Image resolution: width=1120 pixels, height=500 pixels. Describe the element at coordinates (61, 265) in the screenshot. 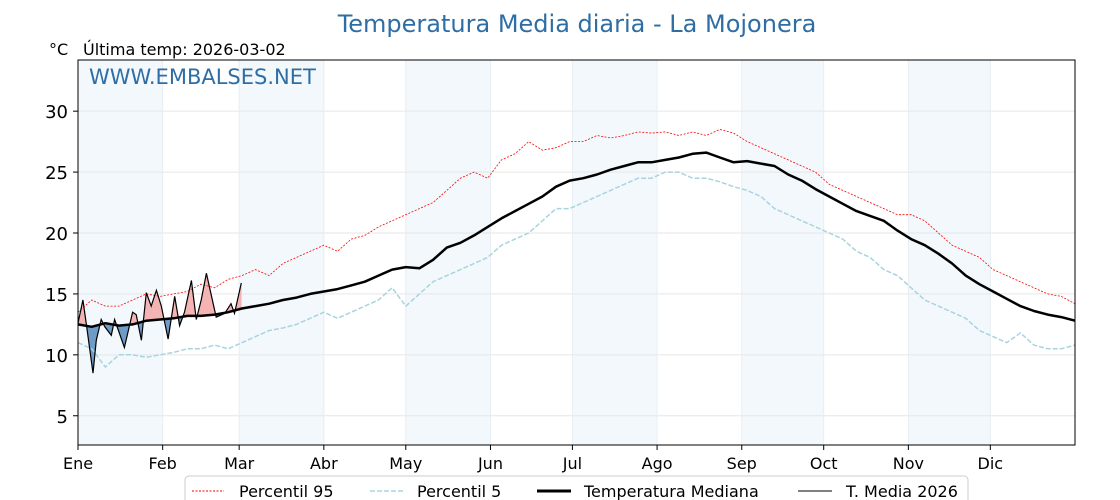

I see `y-axis: 5 10 15 20 25 30` at that location.